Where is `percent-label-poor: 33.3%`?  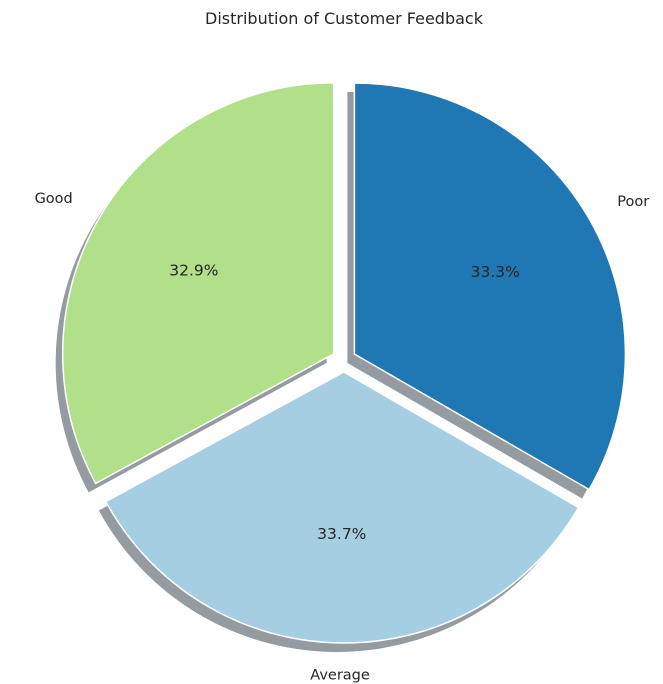 percent-label-poor: 33.3% is located at coordinates (495, 272).